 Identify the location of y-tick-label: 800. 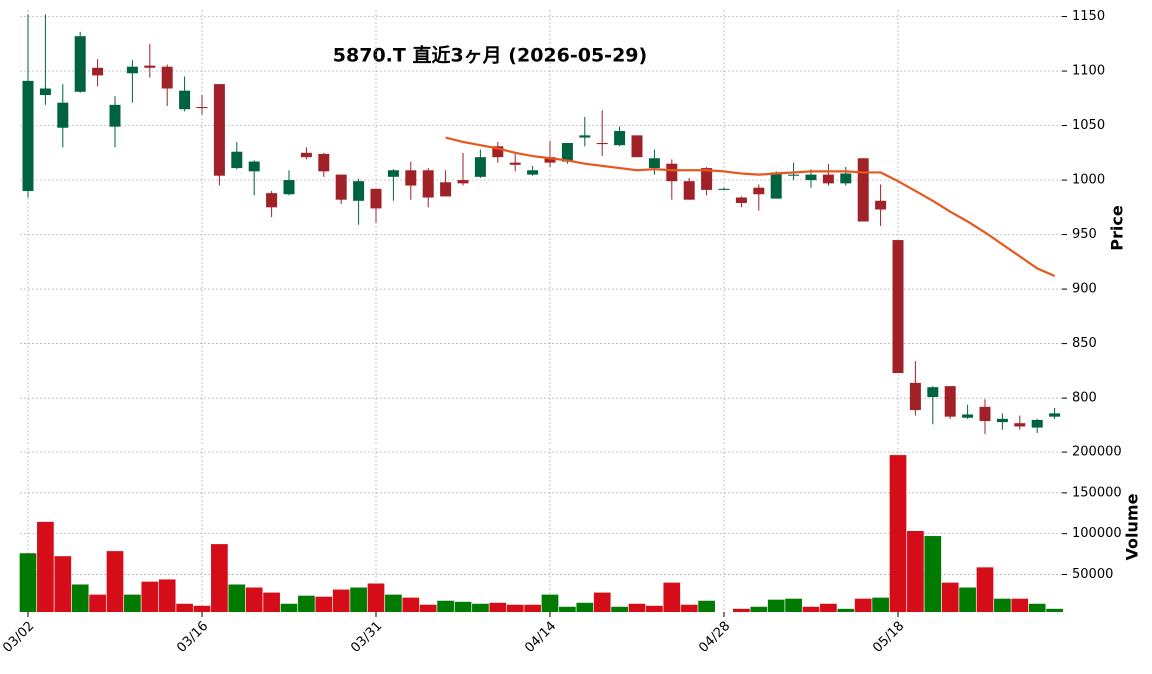
(1084, 398).